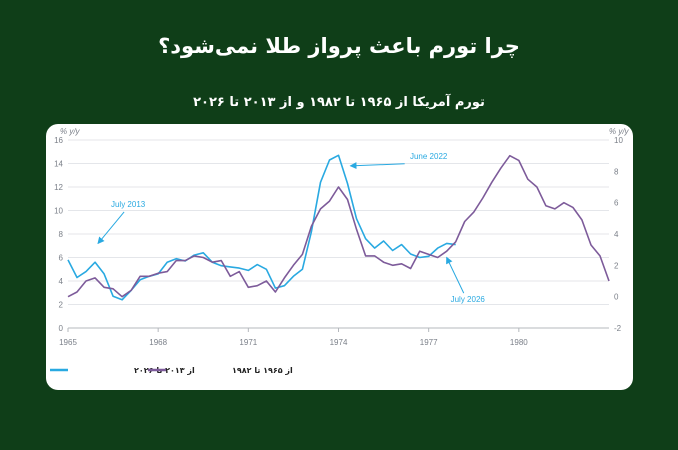  Describe the element at coordinates (248, 342) in the screenshot. I see `x-tick-label: 1971` at that location.